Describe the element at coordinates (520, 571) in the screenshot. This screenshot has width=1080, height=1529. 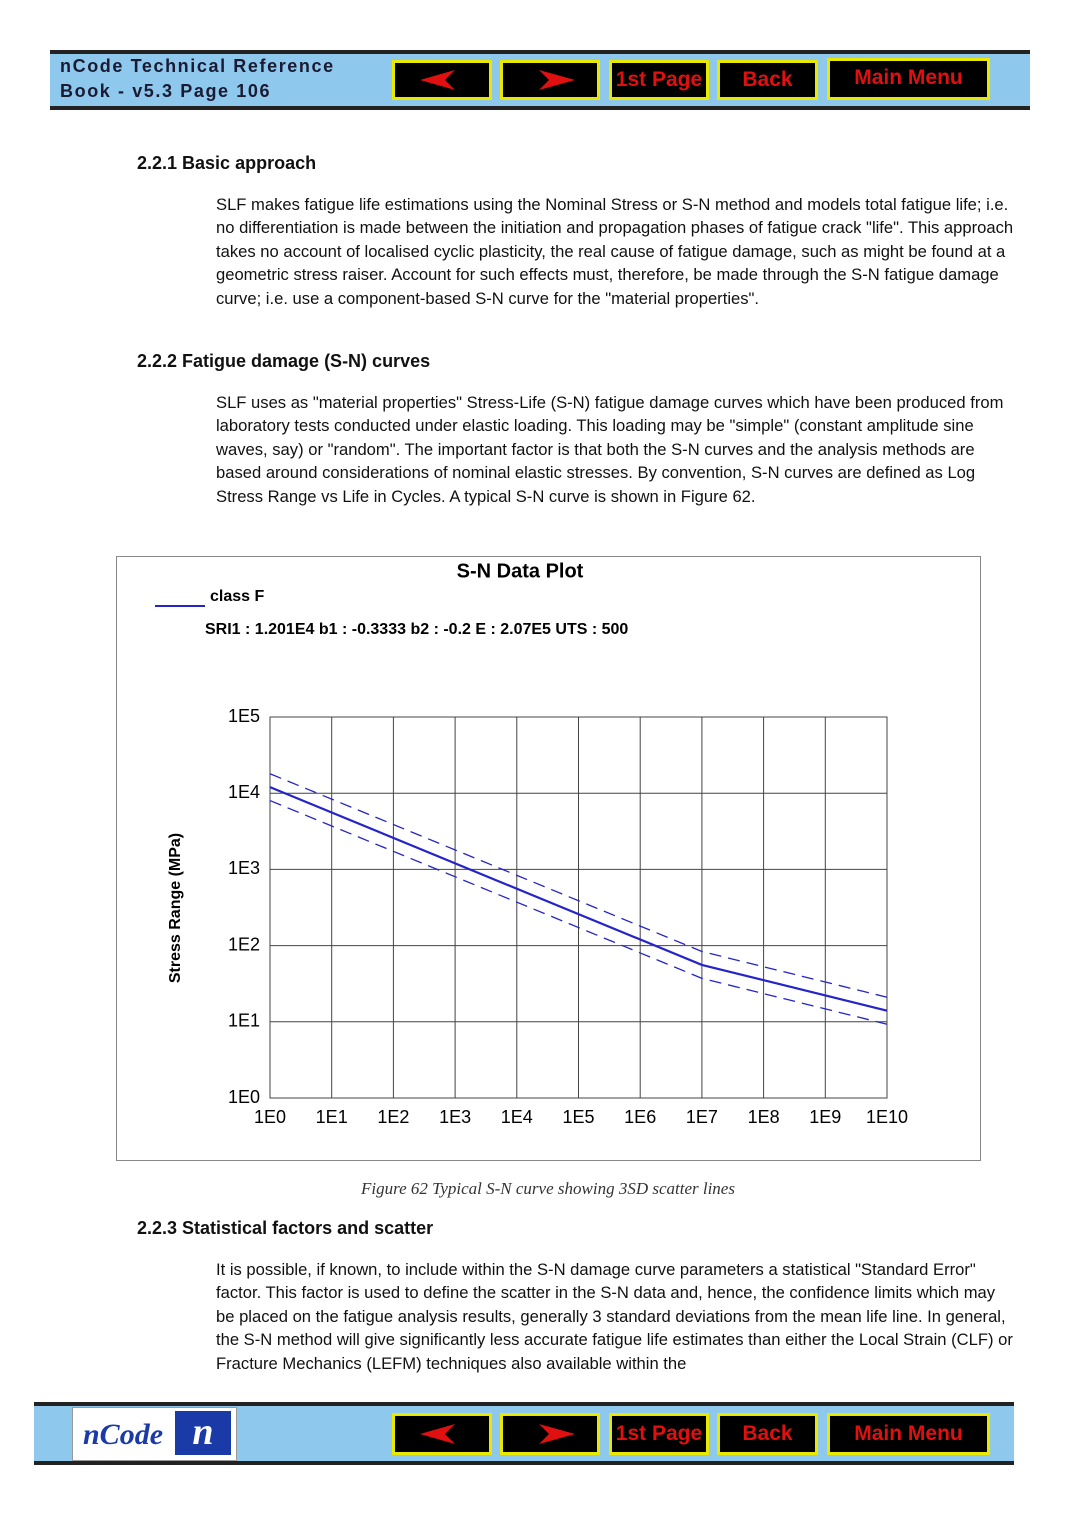
I see `chart-title: S-N Data Plot` at that location.